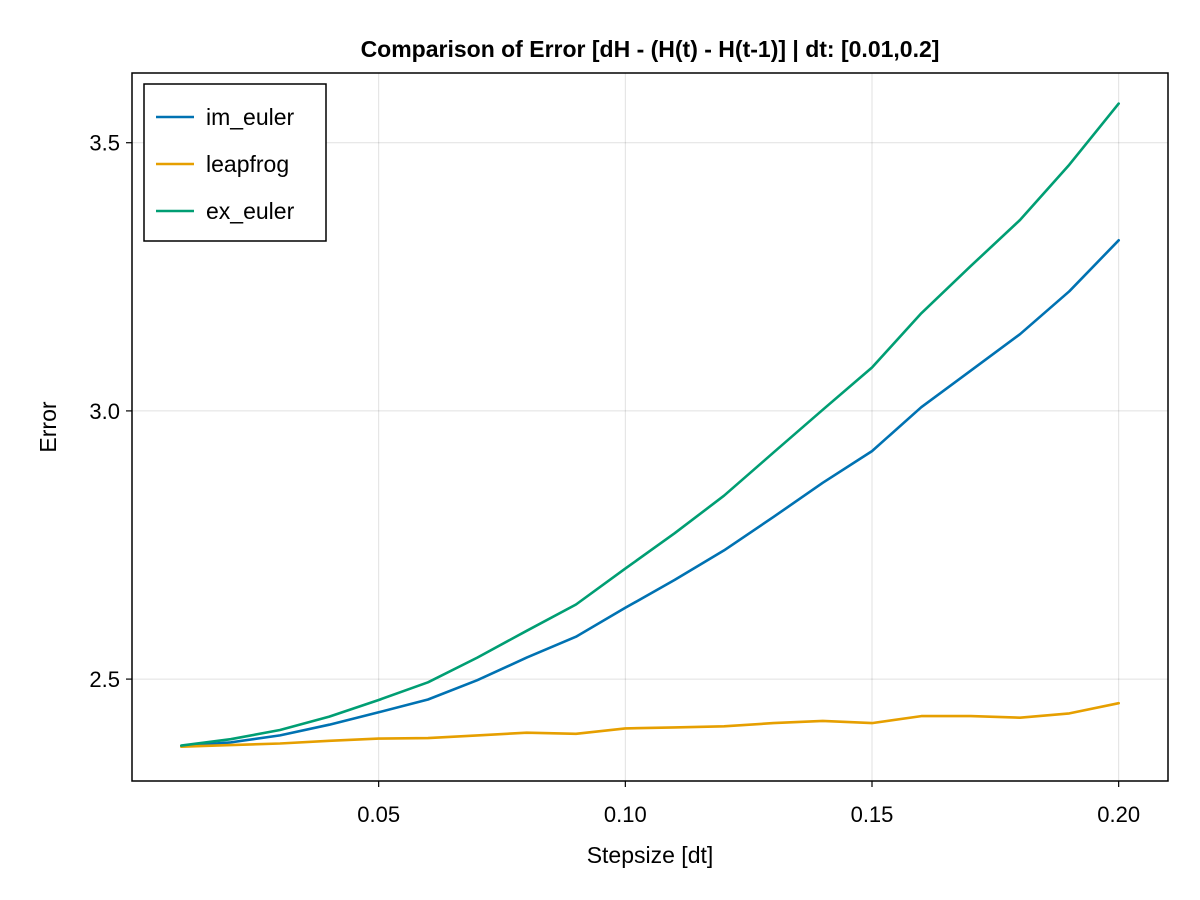 The width and height of the screenshot is (1200, 900). Describe the element at coordinates (48, 426) in the screenshot. I see `y-axis-label: Error` at that location.